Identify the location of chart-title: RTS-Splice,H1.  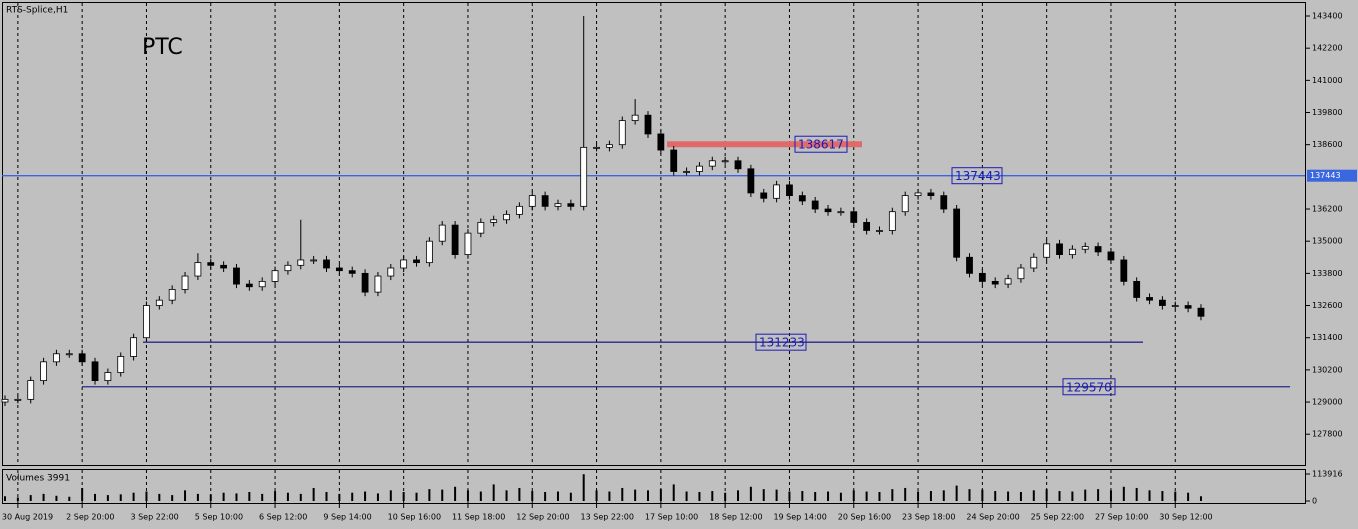
(37, 11).